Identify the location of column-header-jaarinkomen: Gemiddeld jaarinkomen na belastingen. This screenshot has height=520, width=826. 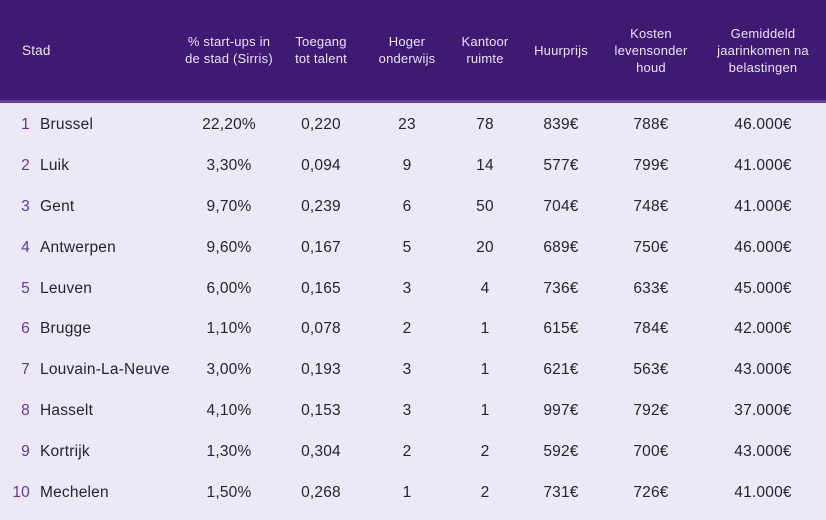
(763, 50).